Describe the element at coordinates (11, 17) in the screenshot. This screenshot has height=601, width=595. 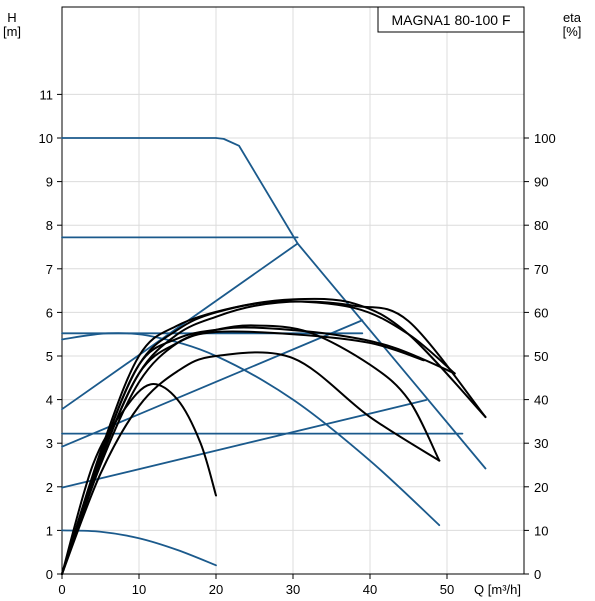
I see `y-left-label-name: H` at that location.